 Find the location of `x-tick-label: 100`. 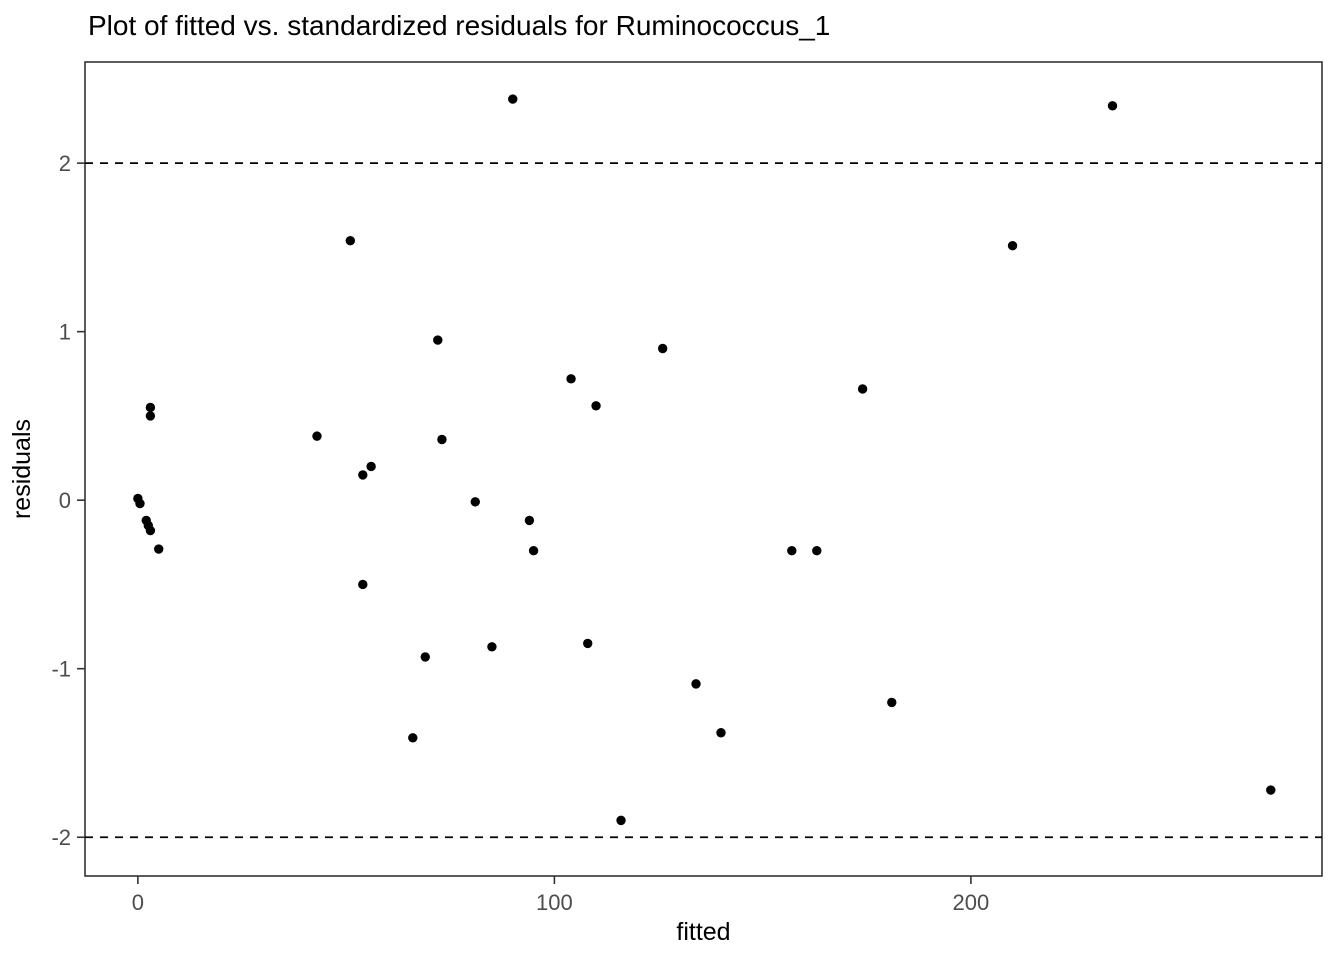

x-tick-label: 100 is located at coordinates (554, 902).